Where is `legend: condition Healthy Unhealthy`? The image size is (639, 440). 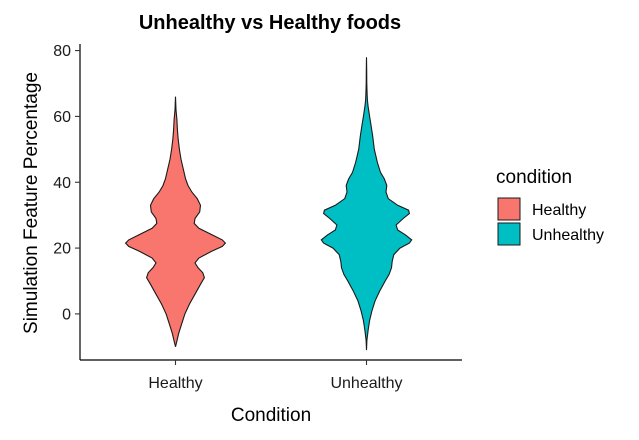 legend: condition Healthy Unhealthy is located at coordinates (550, 206).